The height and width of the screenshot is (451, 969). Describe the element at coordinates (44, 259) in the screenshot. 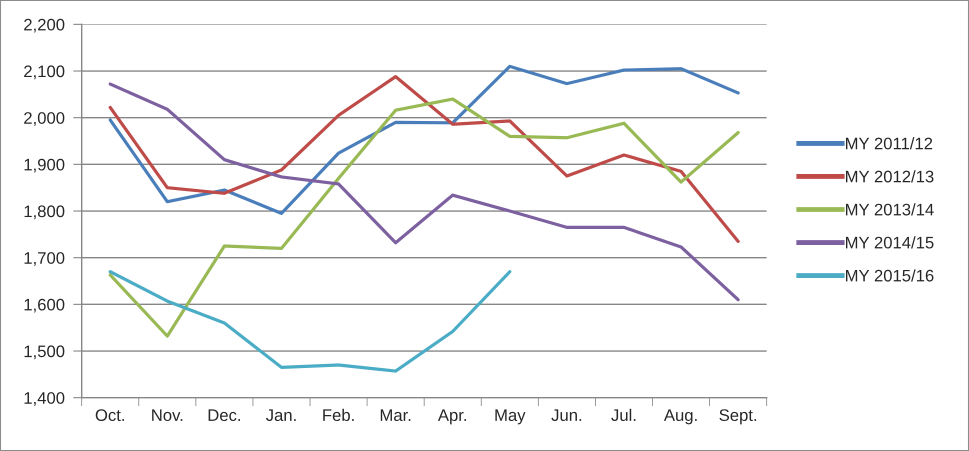

I see `y-tick-label: 1,700` at that location.